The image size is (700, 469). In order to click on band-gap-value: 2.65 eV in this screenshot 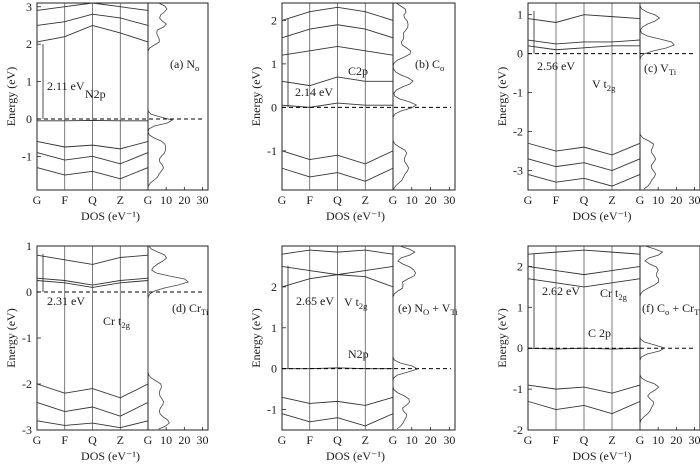, I will do `click(315, 301)`.